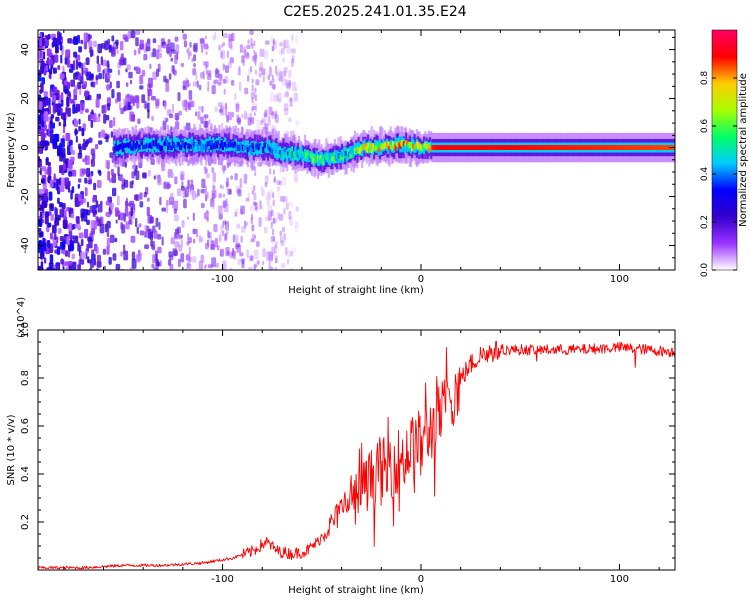 This screenshot has height=600, width=750. I want to click on spectrogram-x-axis-label: Height of straight line (km), so click(356, 290).